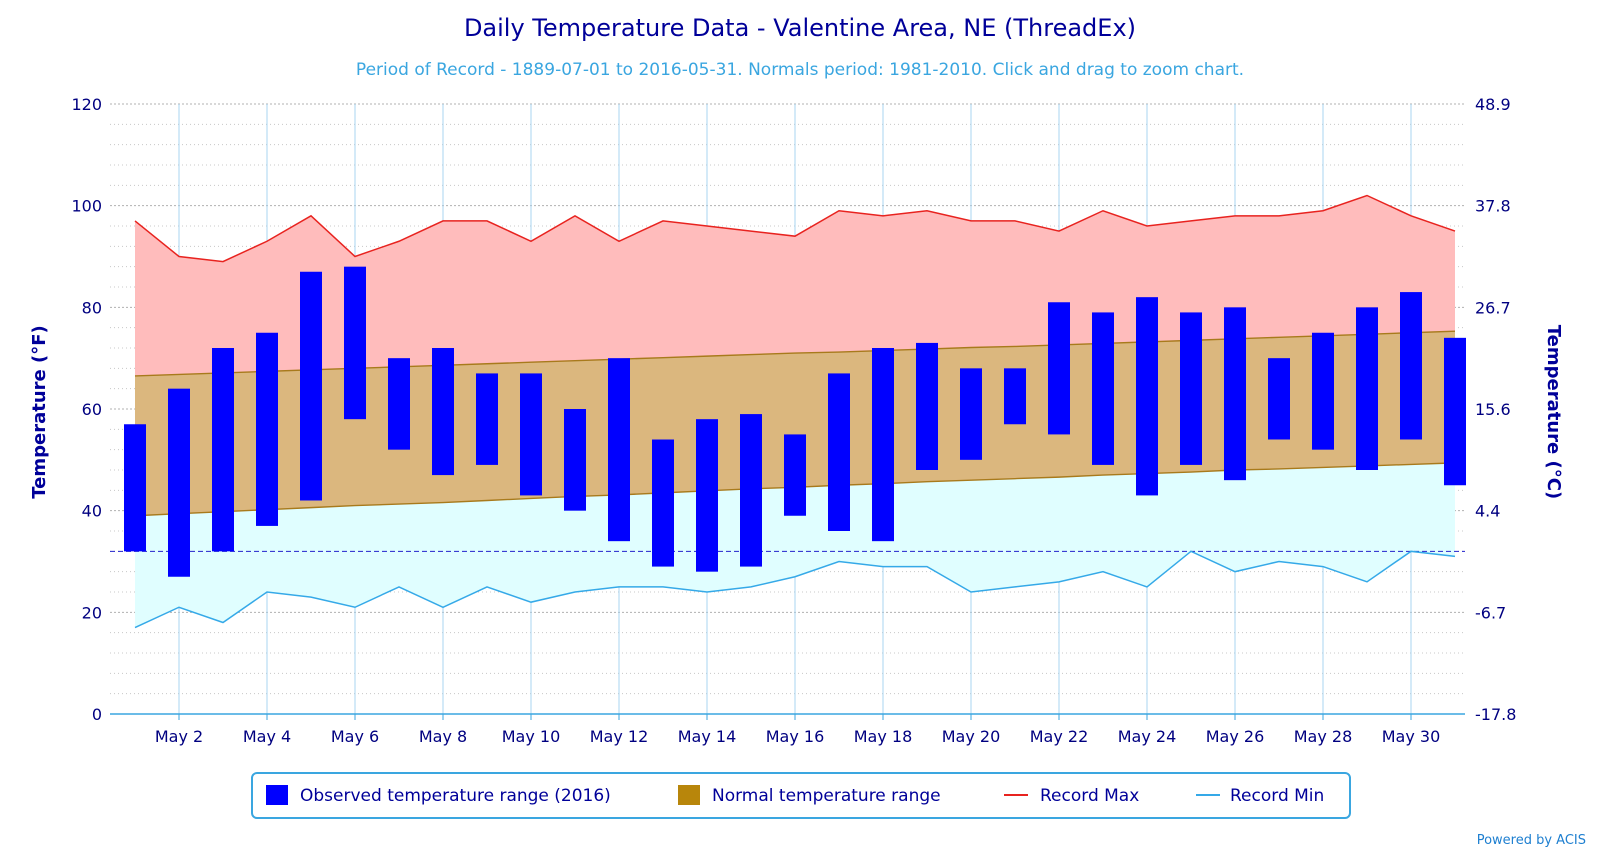  Describe the element at coordinates (1493, 409) in the screenshot. I see `y-tick-label-right: 15.6` at that location.